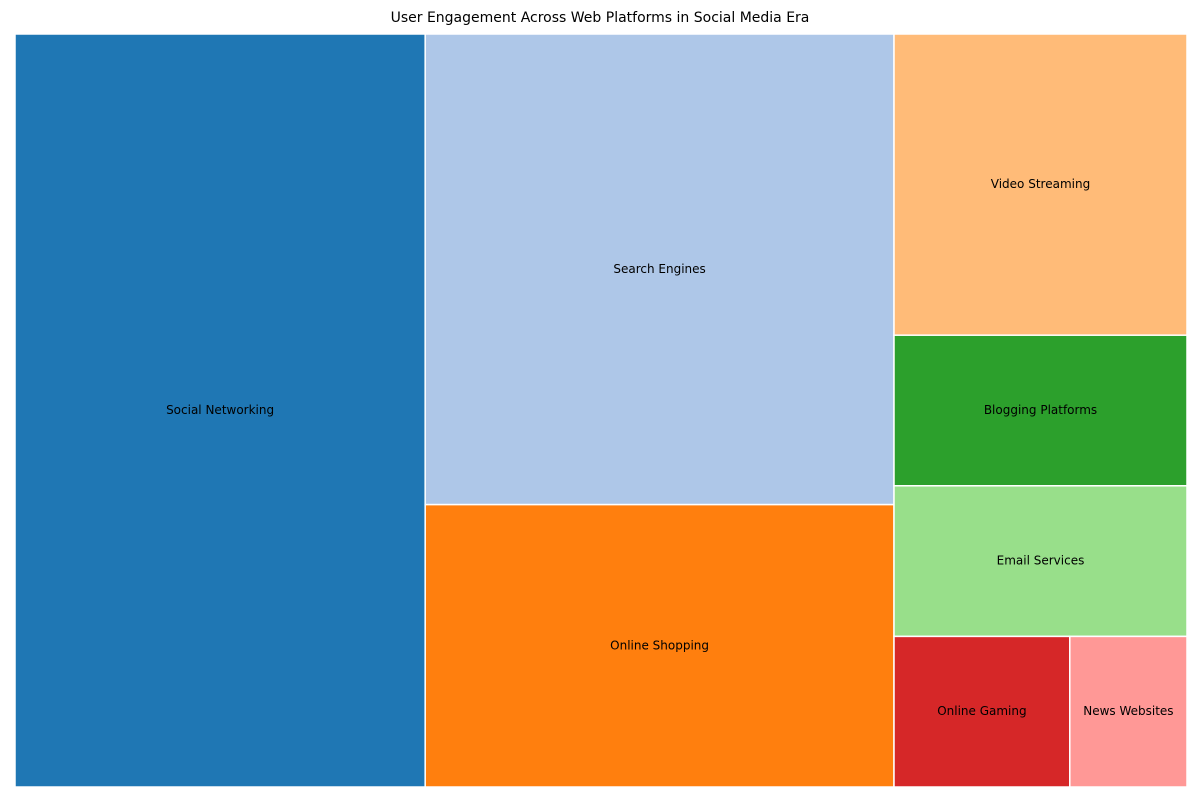 This screenshot has height=800, width=1200. I want to click on tile-label-search-engines: Search Engines, so click(659, 269).